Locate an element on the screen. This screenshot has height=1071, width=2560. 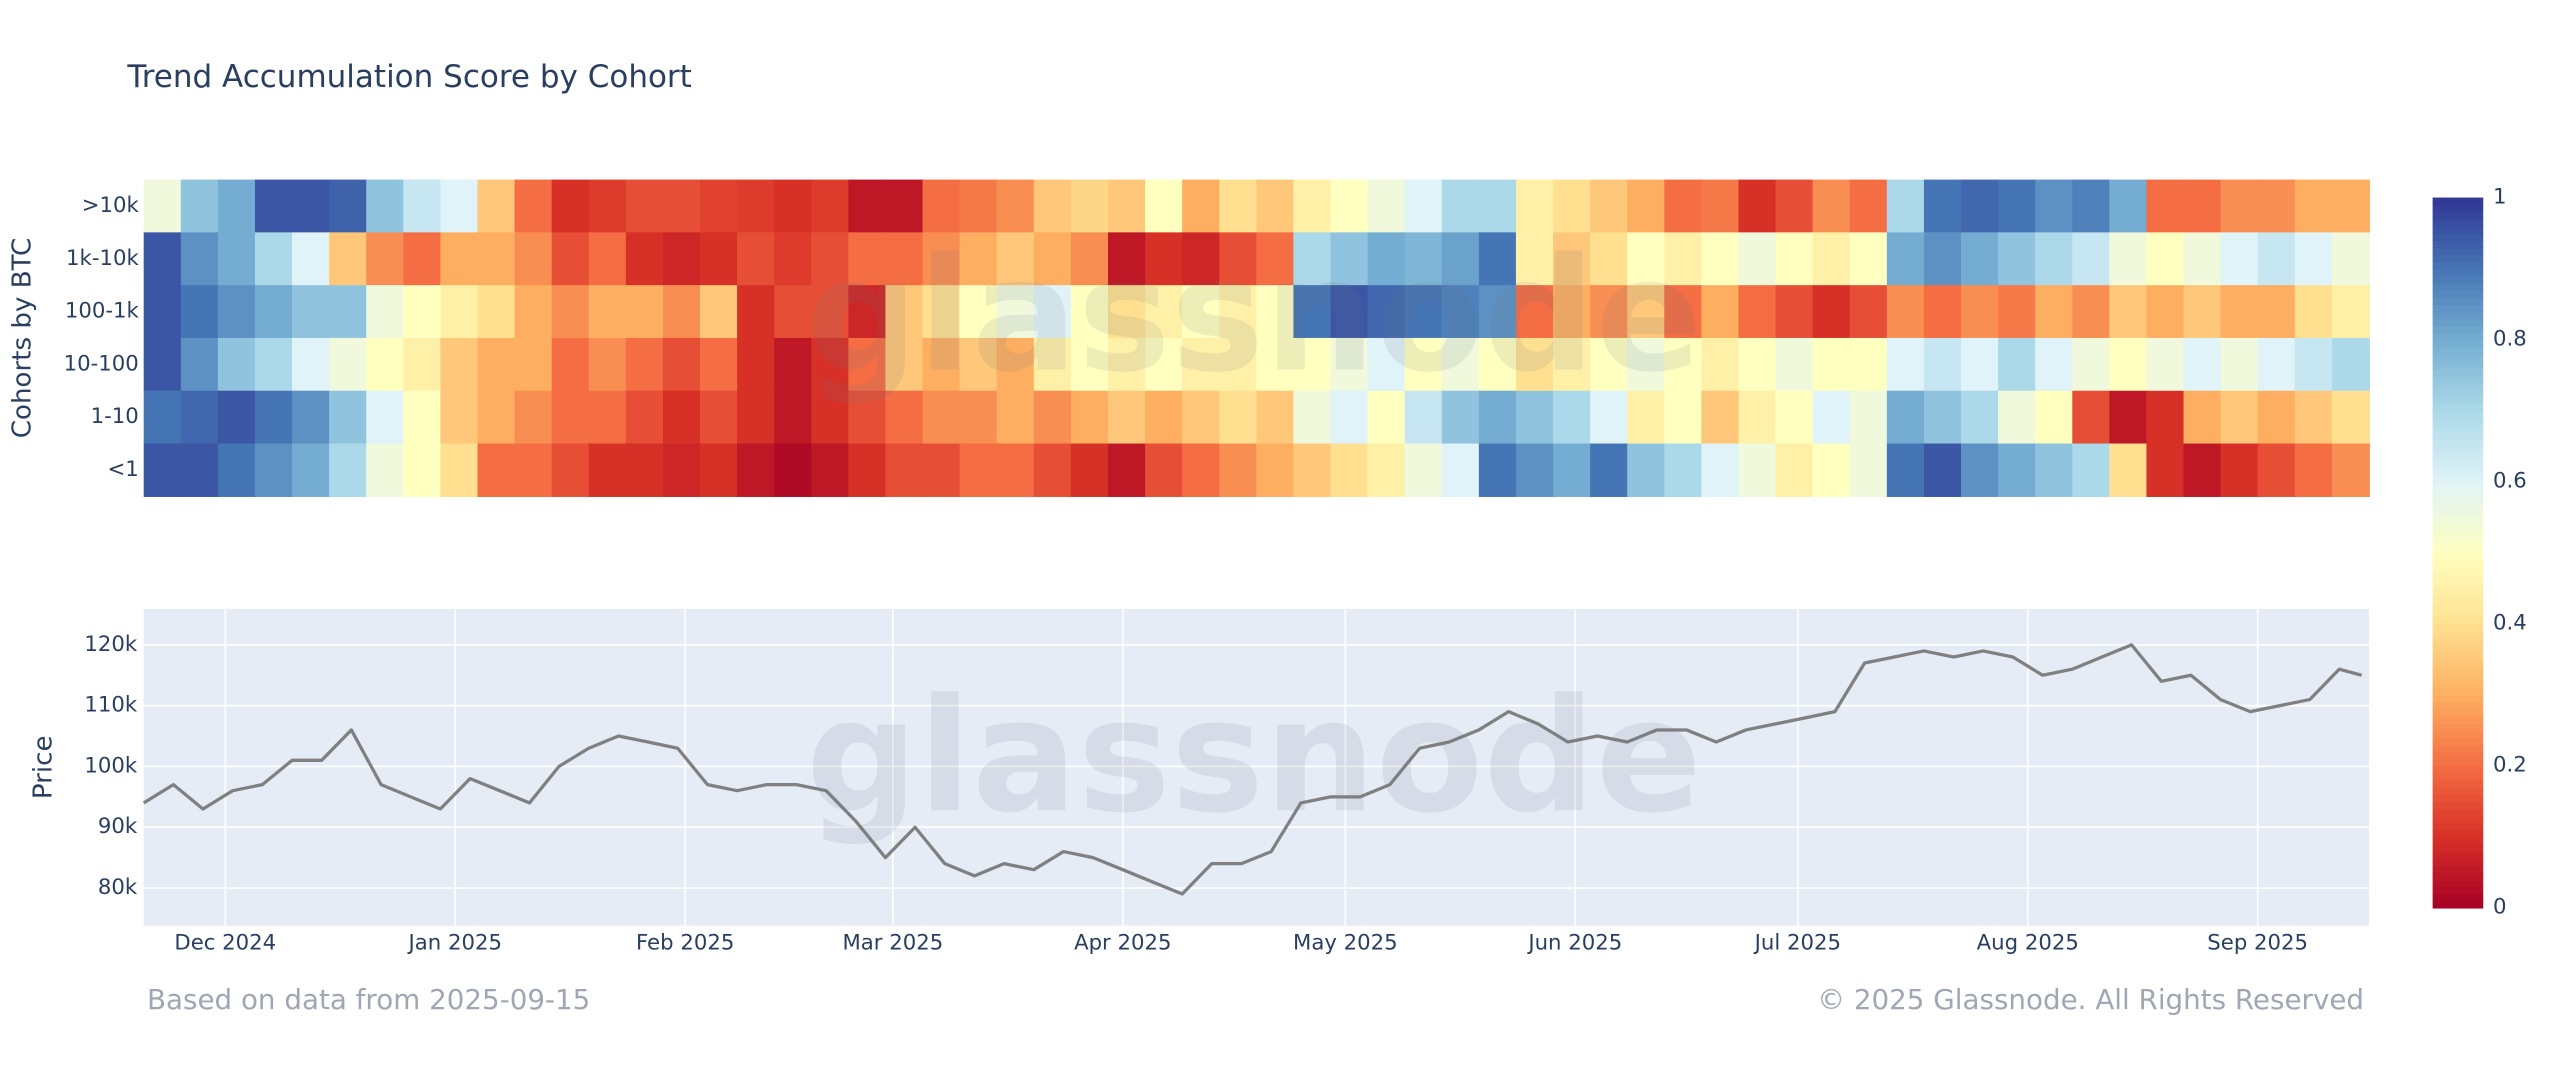
x-tick-label: Feb 2025 is located at coordinates (685, 943).